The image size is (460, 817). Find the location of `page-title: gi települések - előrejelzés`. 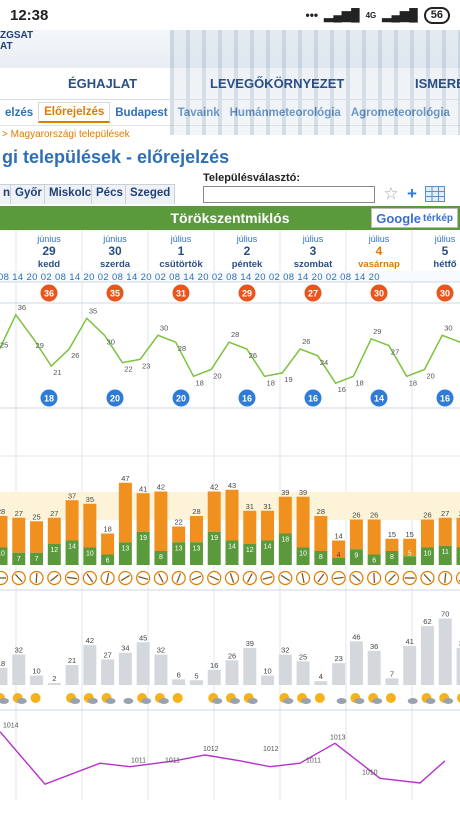

page-title: gi települések - előrejelzés is located at coordinates (116, 156).